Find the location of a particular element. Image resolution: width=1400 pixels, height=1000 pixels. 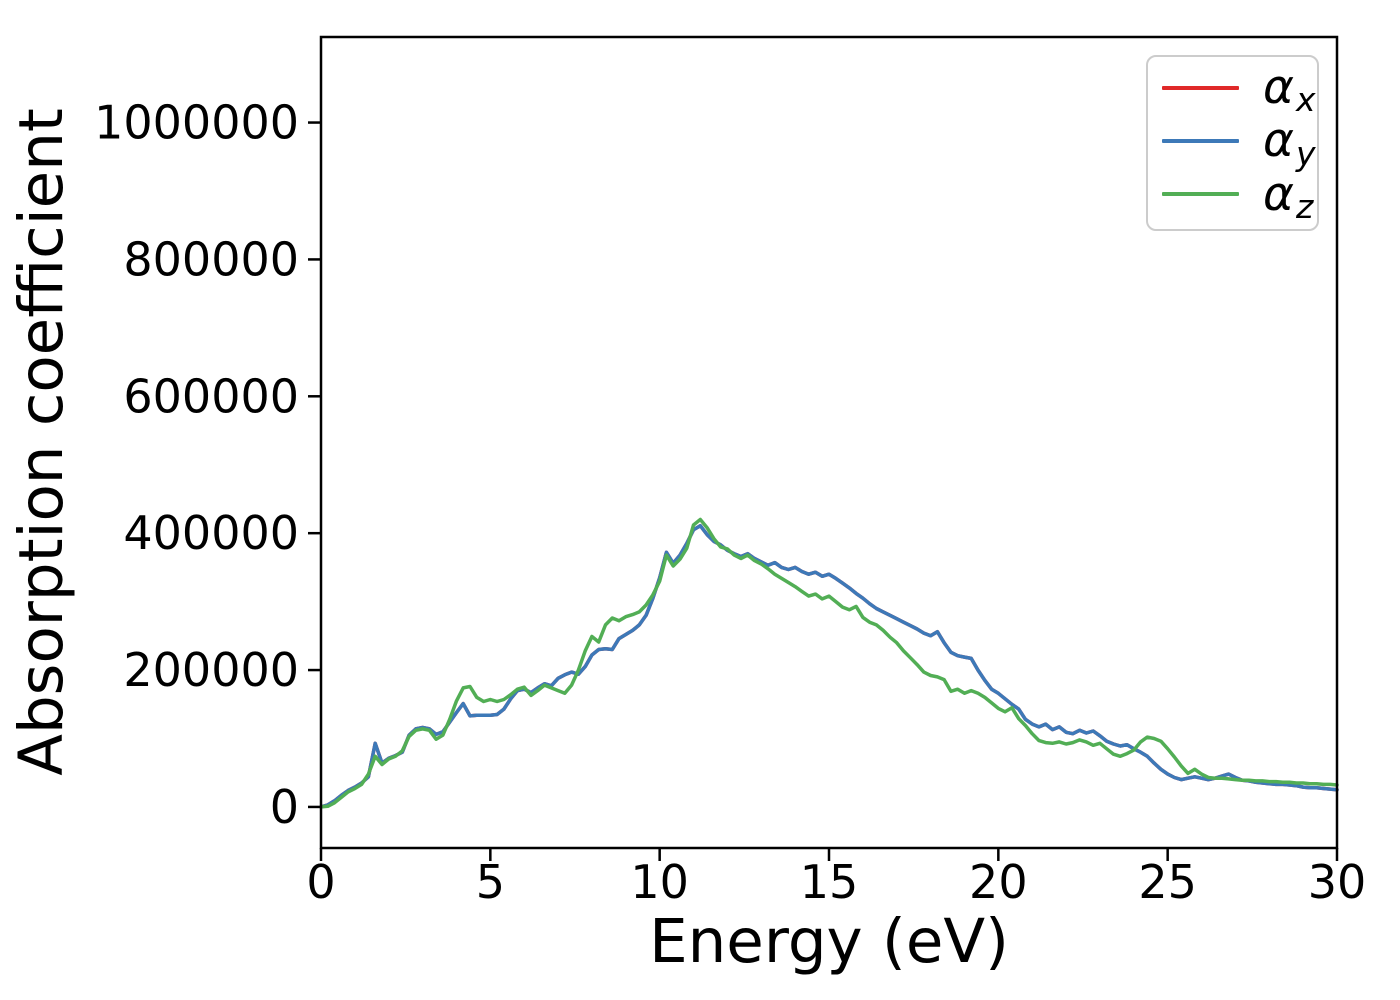

legend-subscript: x is located at coordinates (1305, 100).